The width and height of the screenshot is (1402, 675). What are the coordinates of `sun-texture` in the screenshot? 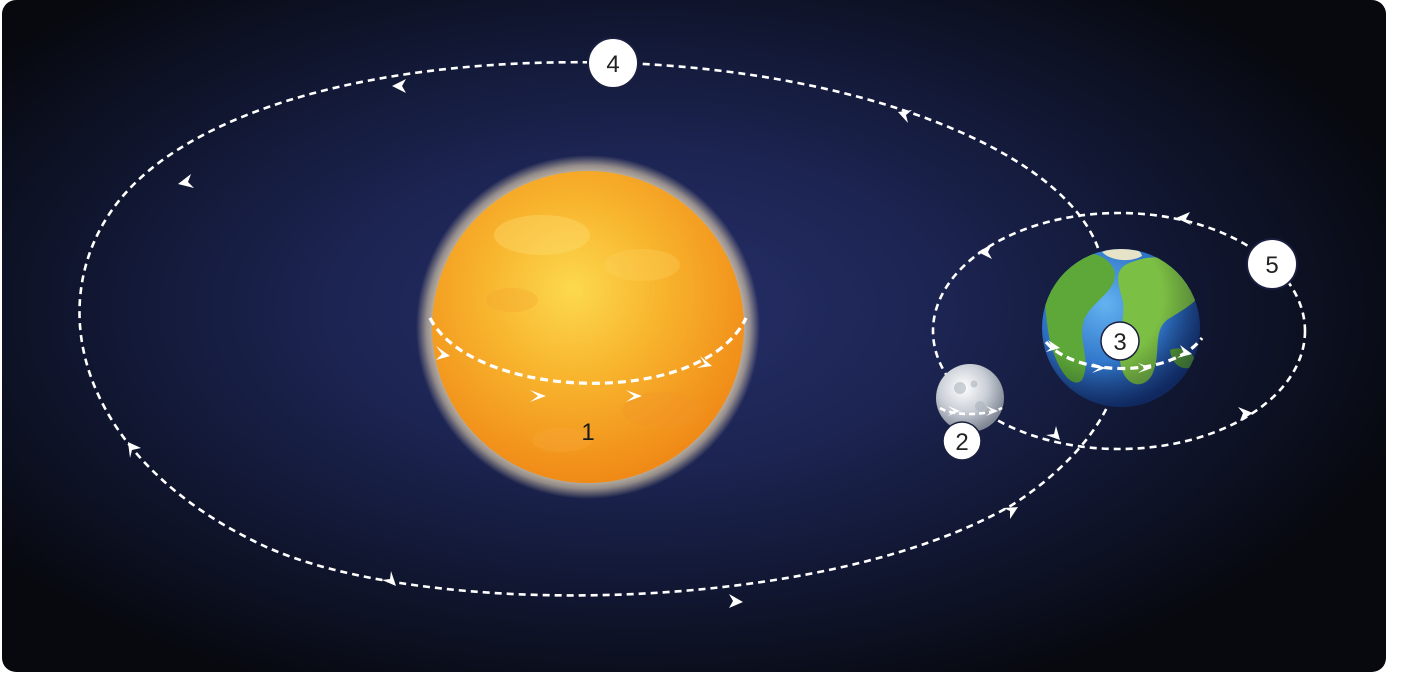 It's located at (594, 333).